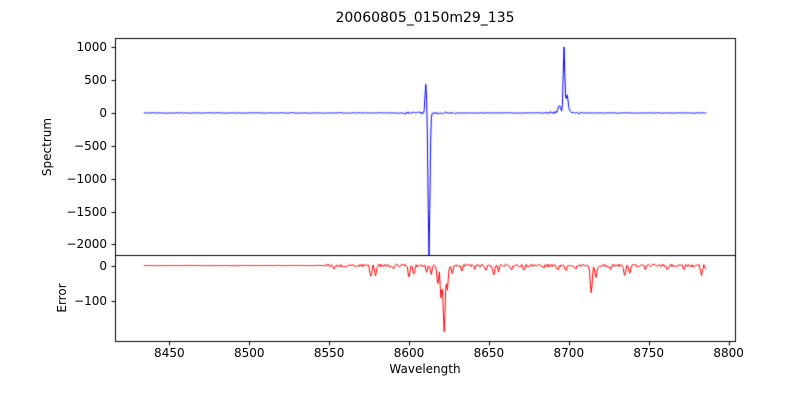 Image resolution: width=800 pixels, height=400 pixels. Describe the element at coordinates (95, 80) in the screenshot. I see `y-tick-label: 500` at that location.